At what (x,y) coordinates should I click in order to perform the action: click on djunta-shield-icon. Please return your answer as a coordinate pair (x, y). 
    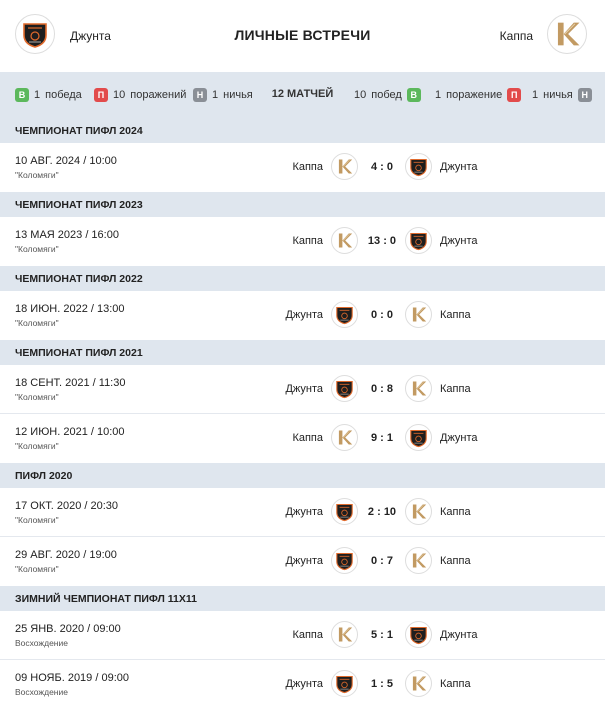
    Looking at the image, I should click on (35, 34).